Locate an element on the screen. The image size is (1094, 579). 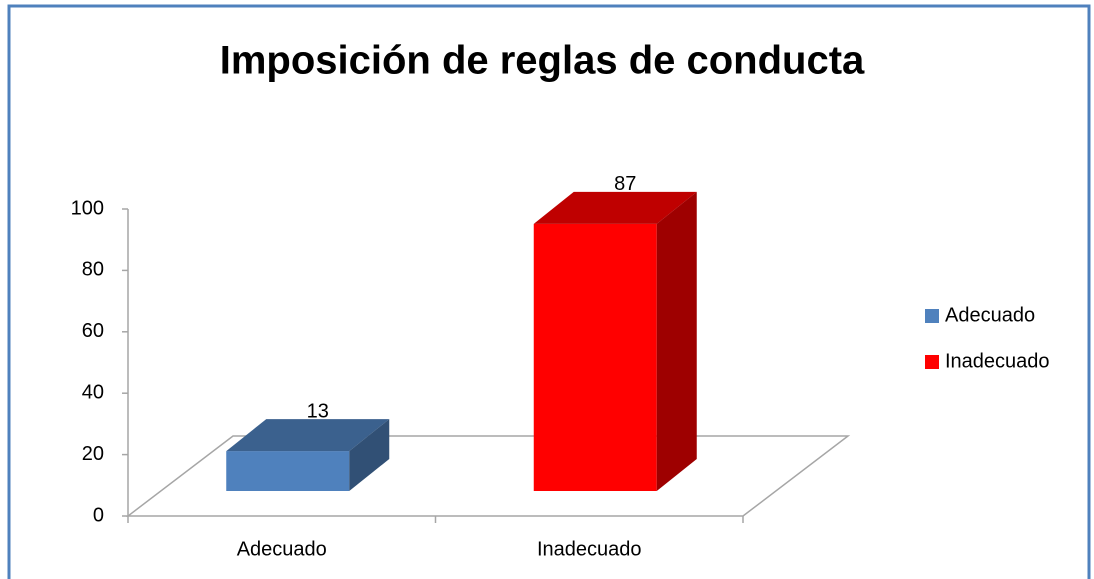
chart-title: Imposición de reglas de conducta is located at coordinates (542, 61).